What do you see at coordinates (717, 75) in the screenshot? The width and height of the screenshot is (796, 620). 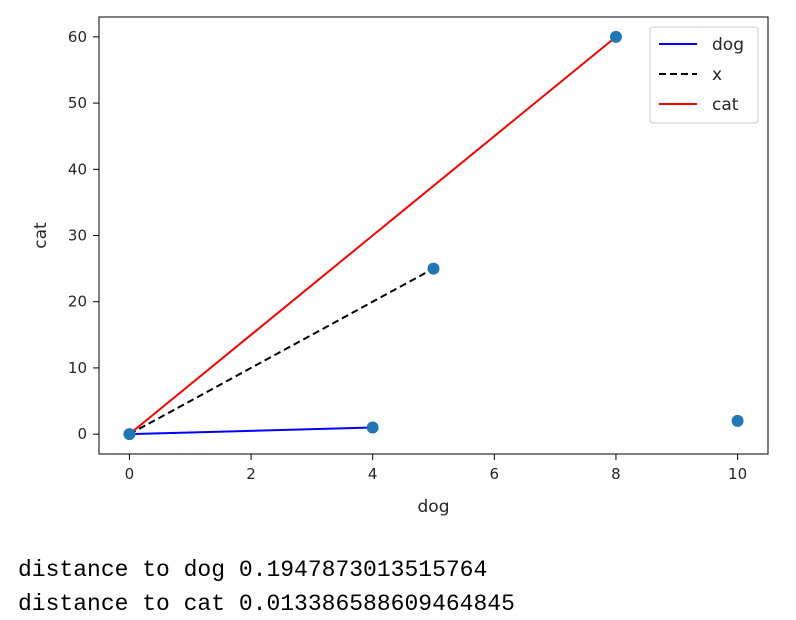 I see `legend-label-x: x` at bounding box center [717, 75].